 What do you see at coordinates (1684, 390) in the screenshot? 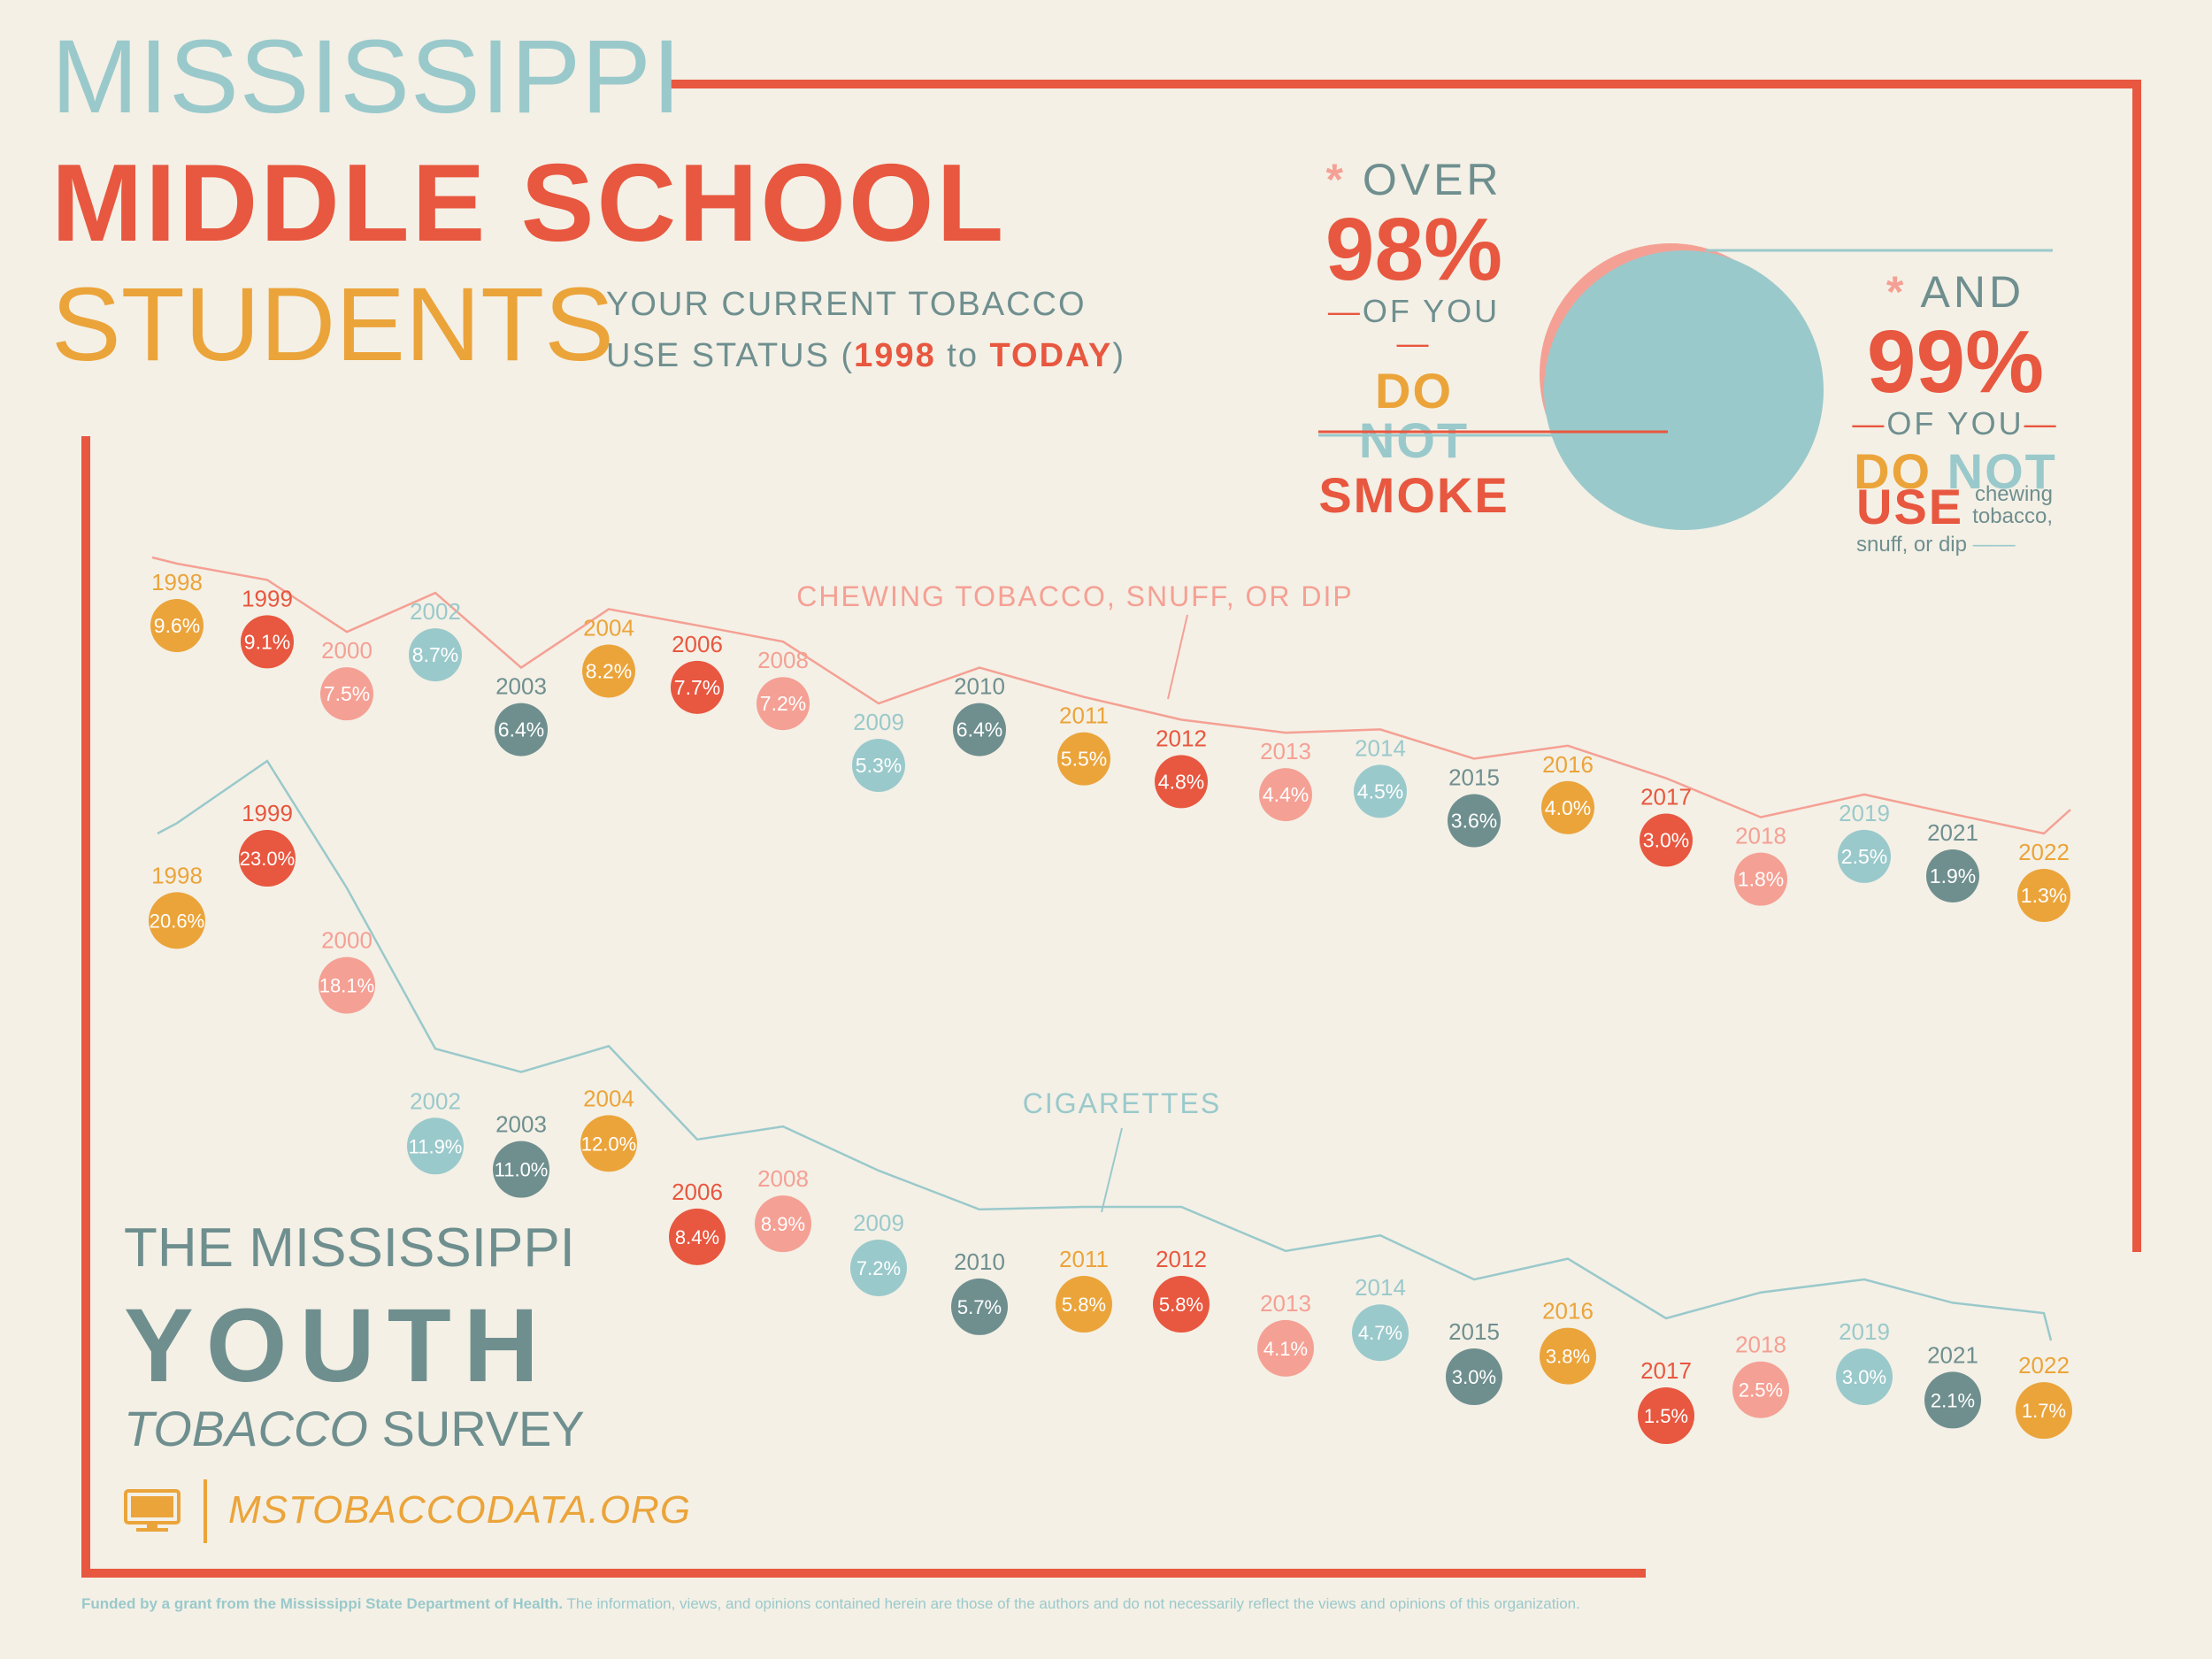
I see `pie-chew-circle` at bounding box center [1684, 390].